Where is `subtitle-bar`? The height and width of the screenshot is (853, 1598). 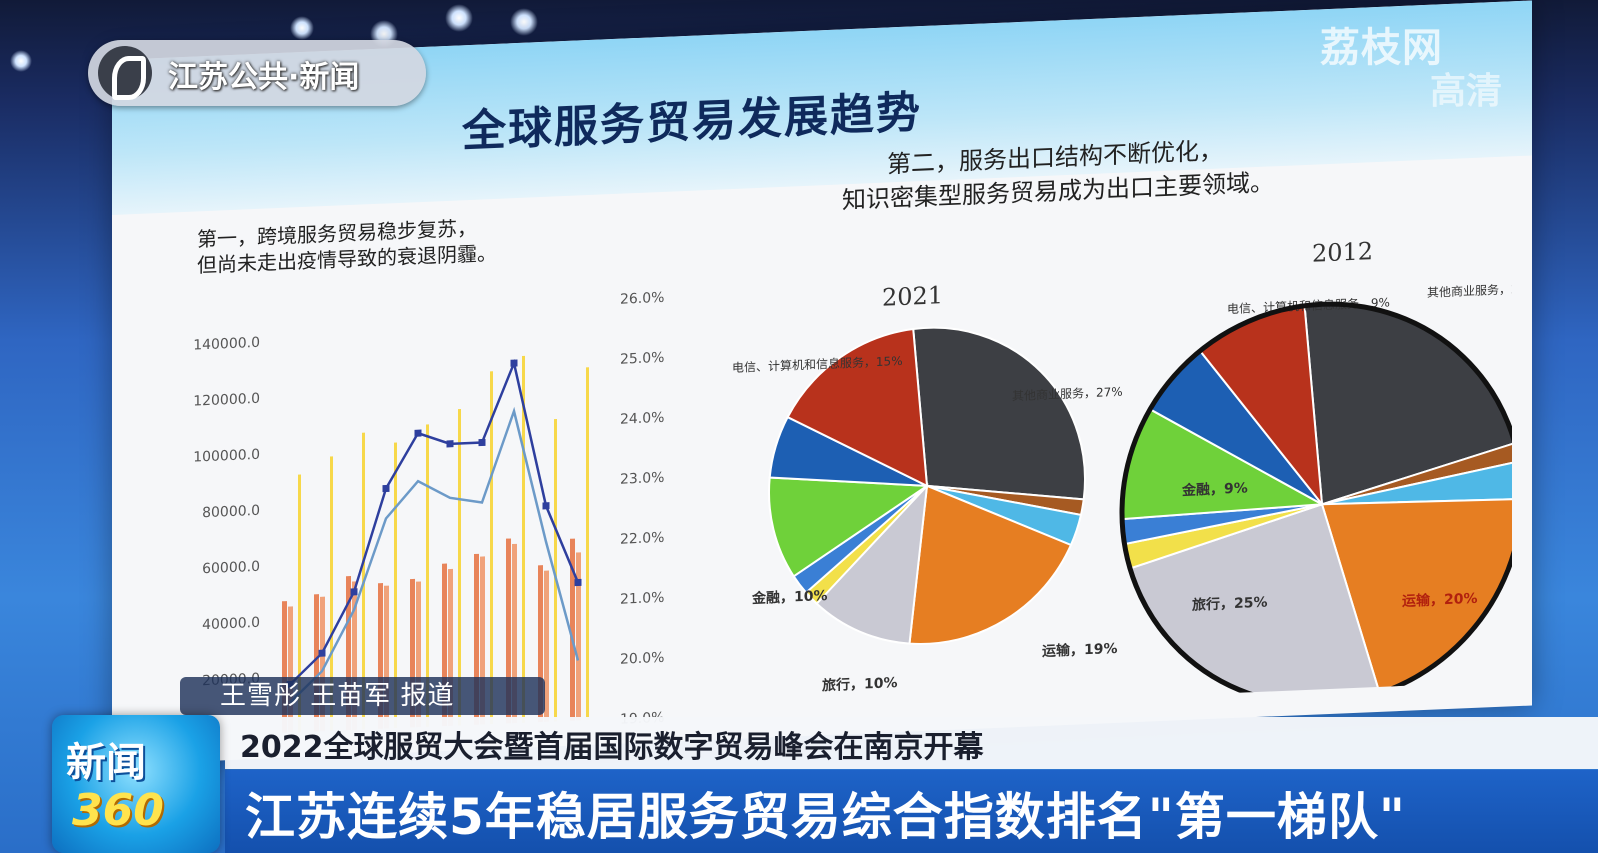
subtitle-bar is located at coordinates (911, 743).